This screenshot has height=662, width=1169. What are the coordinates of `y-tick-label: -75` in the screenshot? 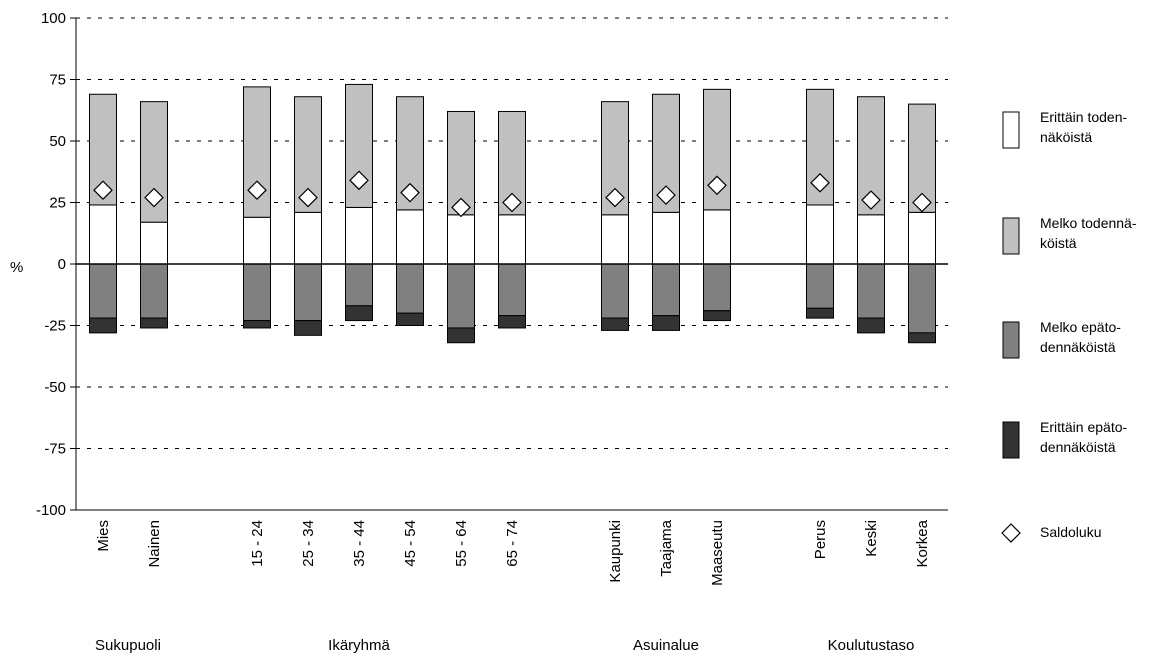 It's located at (55, 449).